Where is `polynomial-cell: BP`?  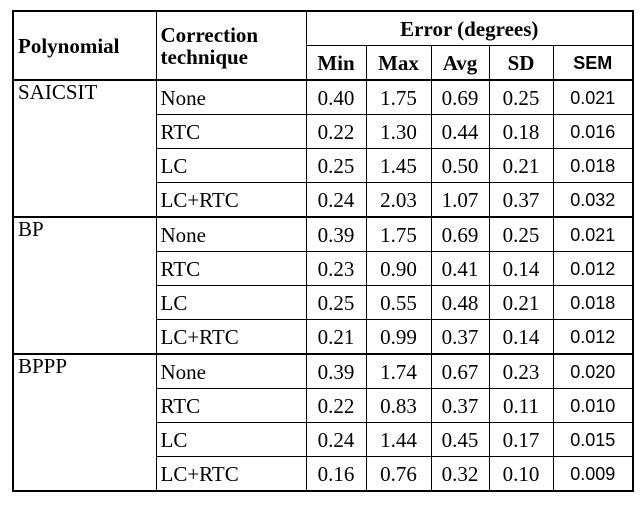 polynomial-cell: BP is located at coordinates (84, 285).